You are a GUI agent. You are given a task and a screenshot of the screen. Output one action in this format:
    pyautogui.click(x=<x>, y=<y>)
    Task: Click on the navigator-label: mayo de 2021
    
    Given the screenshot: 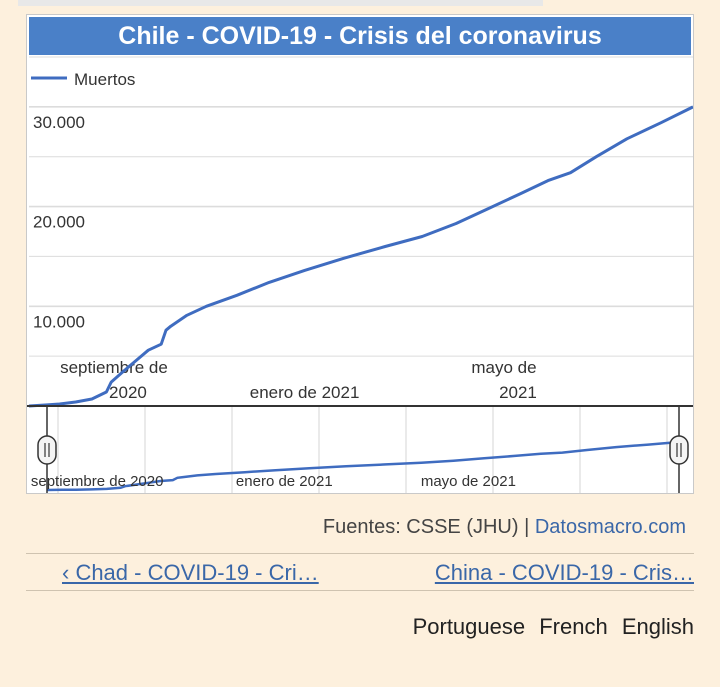 What is the action you would take?
    pyautogui.click(x=468, y=481)
    